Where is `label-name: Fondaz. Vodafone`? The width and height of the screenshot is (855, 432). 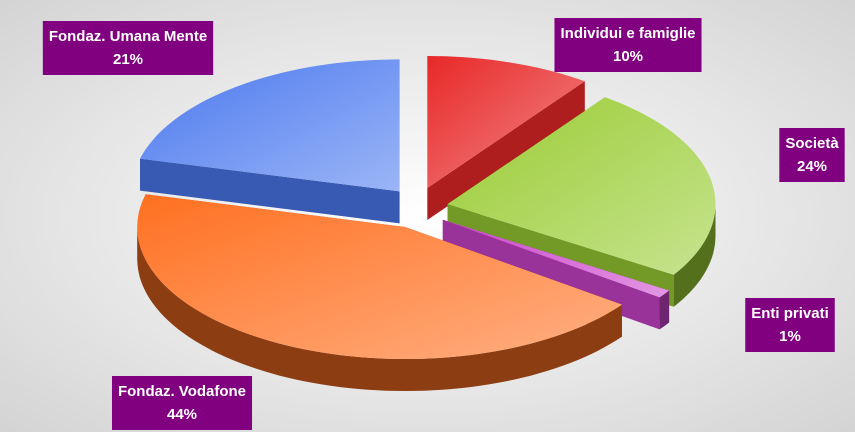
label-name: Fondaz. Vodafone is located at coordinates (182, 391).